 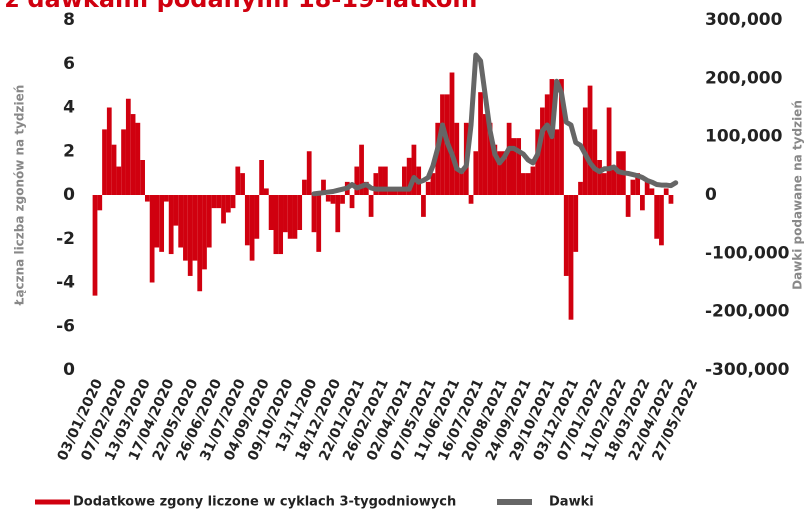 What do you see at coordinates (747, 312) in the screenshot?
I see `y2-tick-label: -200,000` at bounding box center [747, 312].